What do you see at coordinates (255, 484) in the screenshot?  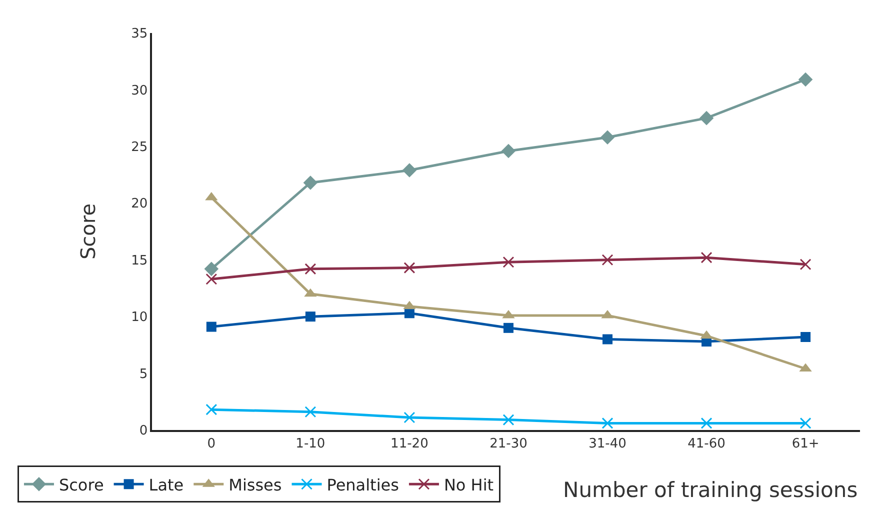 I see `legend-label: Misses` at bounding box center [255, 484].